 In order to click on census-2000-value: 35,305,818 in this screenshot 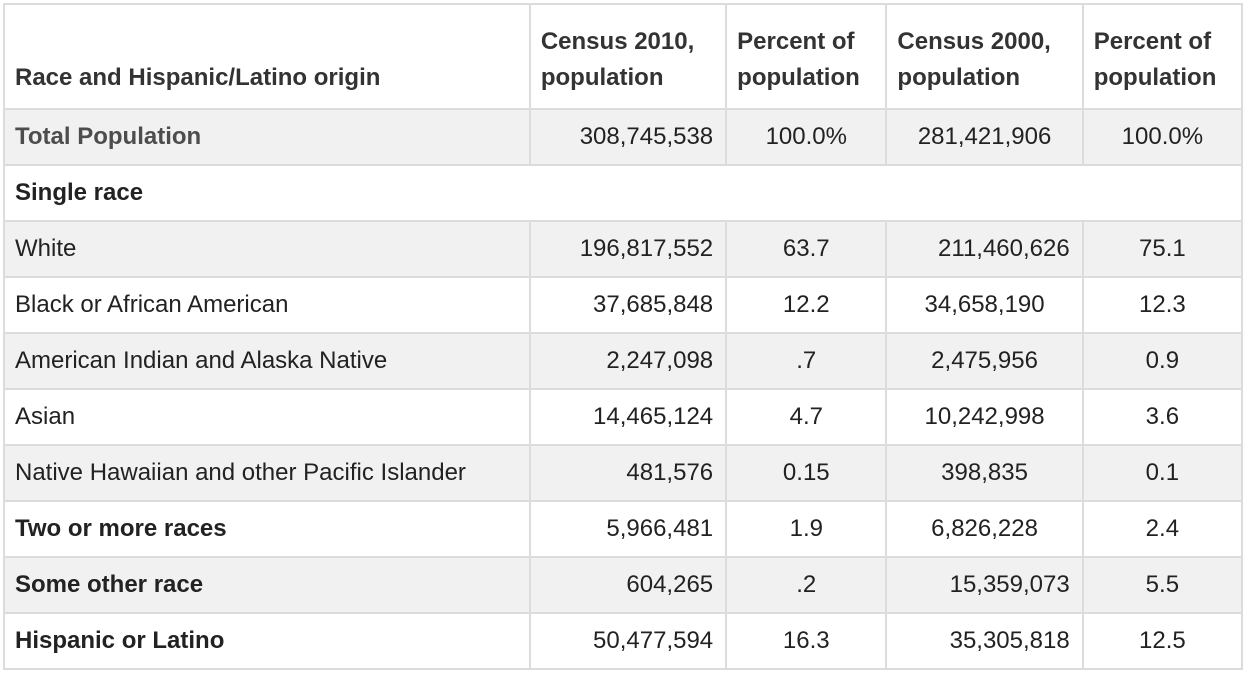, I will do `click(984, 641)`.